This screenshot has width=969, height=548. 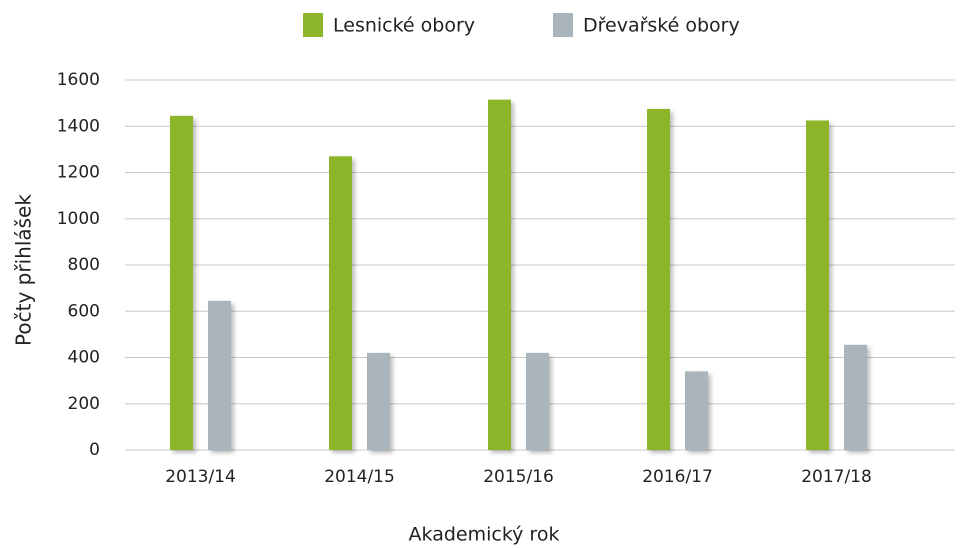 I want to click on y-tick-label: 1200, so click(x=78, y=173).